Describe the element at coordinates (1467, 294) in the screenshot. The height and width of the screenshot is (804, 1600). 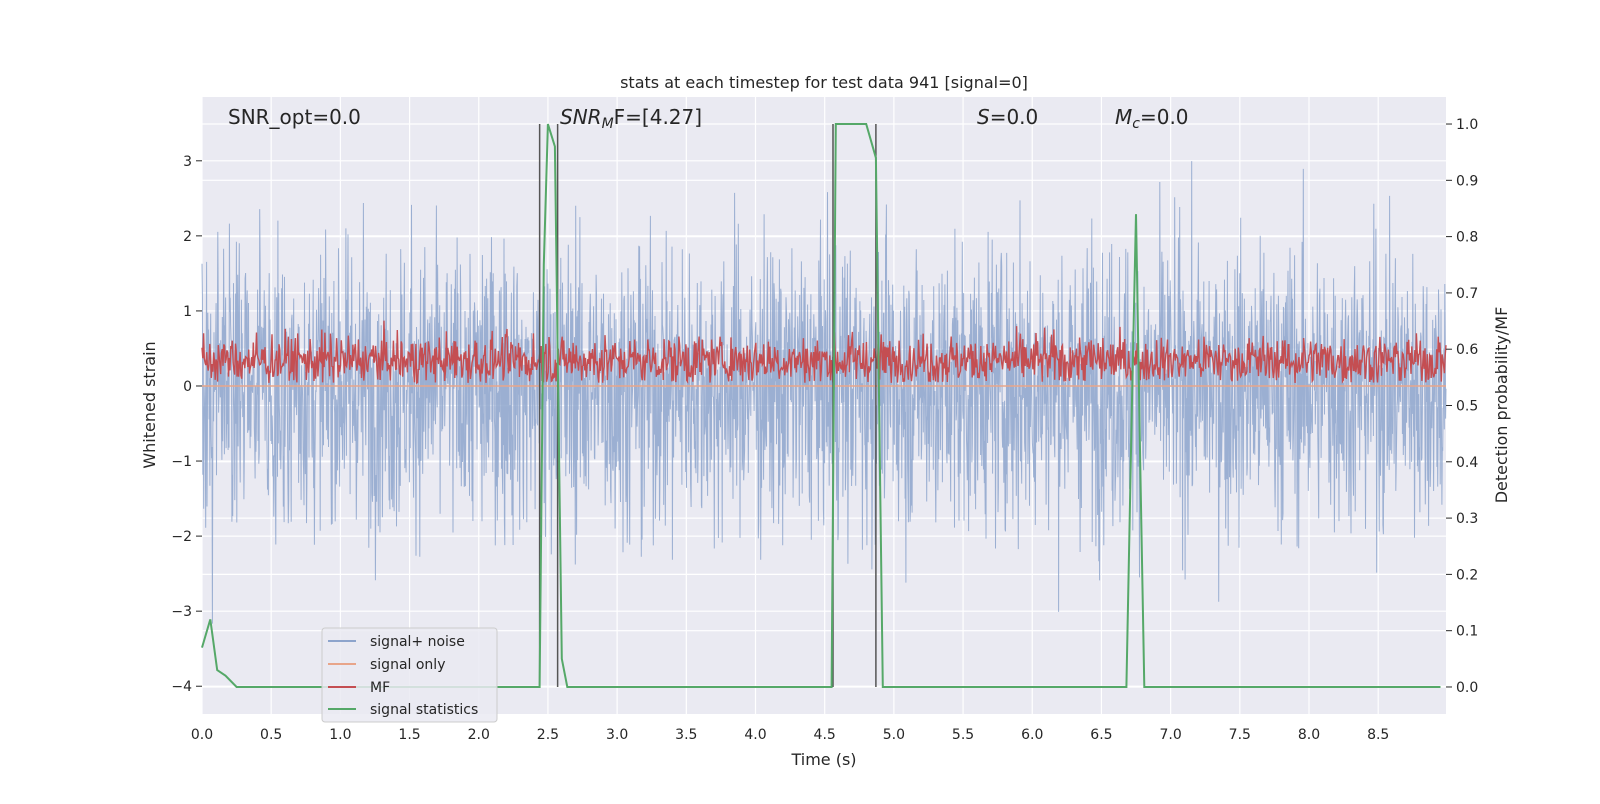
I see `y-right-tick-7: 0.7` at that location.